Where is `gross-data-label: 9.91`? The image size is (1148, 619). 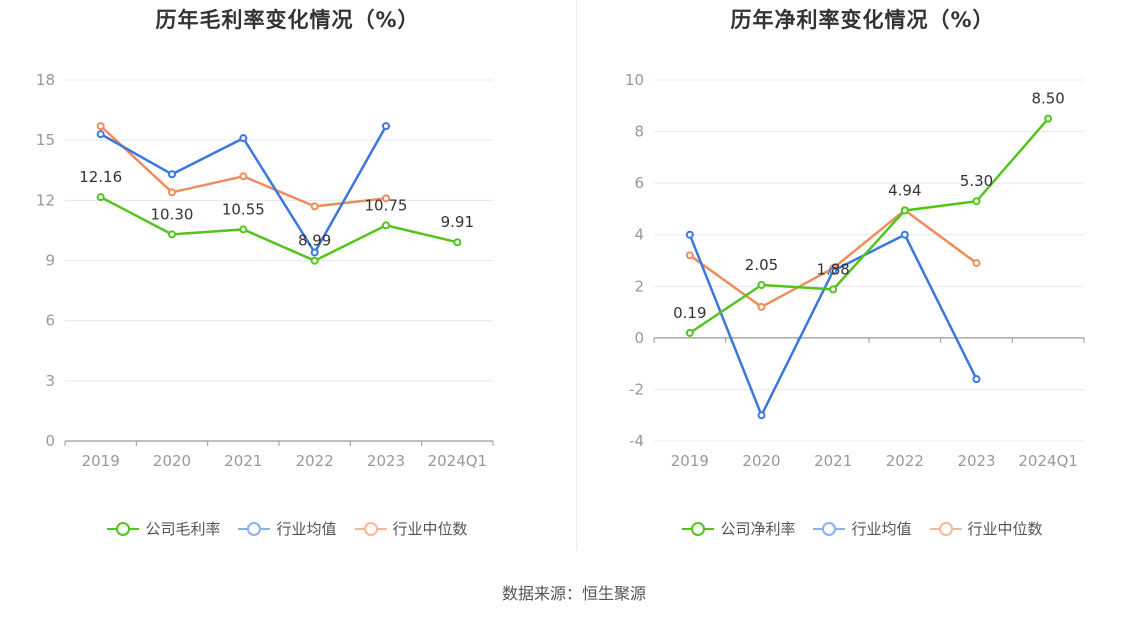 gross-data-label: 9.91 is located at coordinates (457, 222).